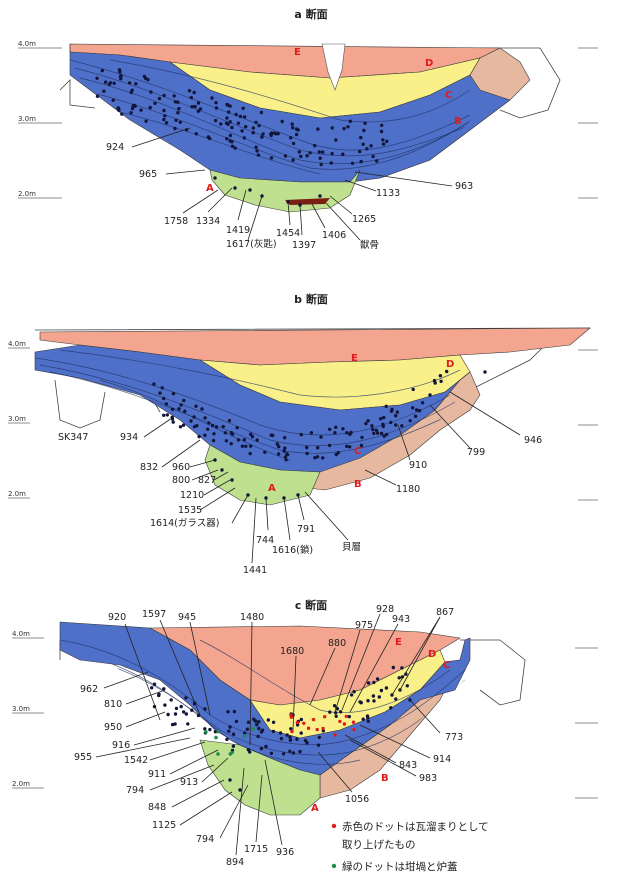 The image size is (622, 873). Describe the element at coordinates (311, 299) in the screenshot. I see `section-b-title: b 断面` at that location.